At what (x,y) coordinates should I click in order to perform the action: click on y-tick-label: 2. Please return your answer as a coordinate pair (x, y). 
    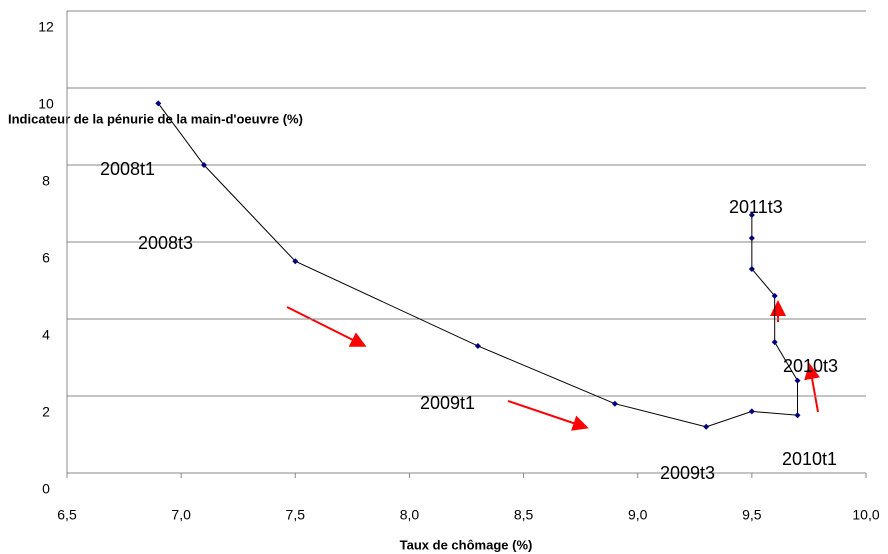
    Looking at the image, I should click on (46, 412).